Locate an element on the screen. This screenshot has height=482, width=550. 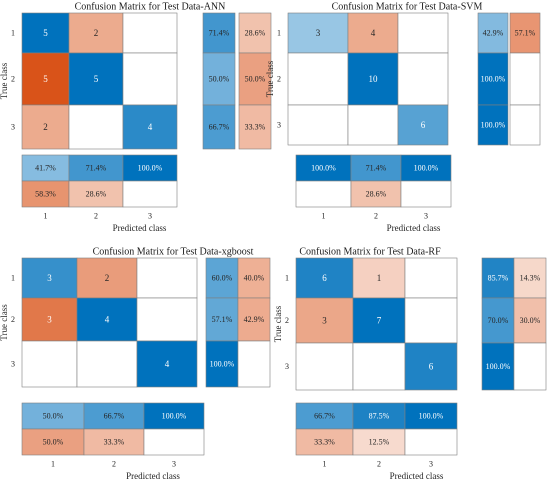
cell-value: 7 is located at coordinates (379, 321).